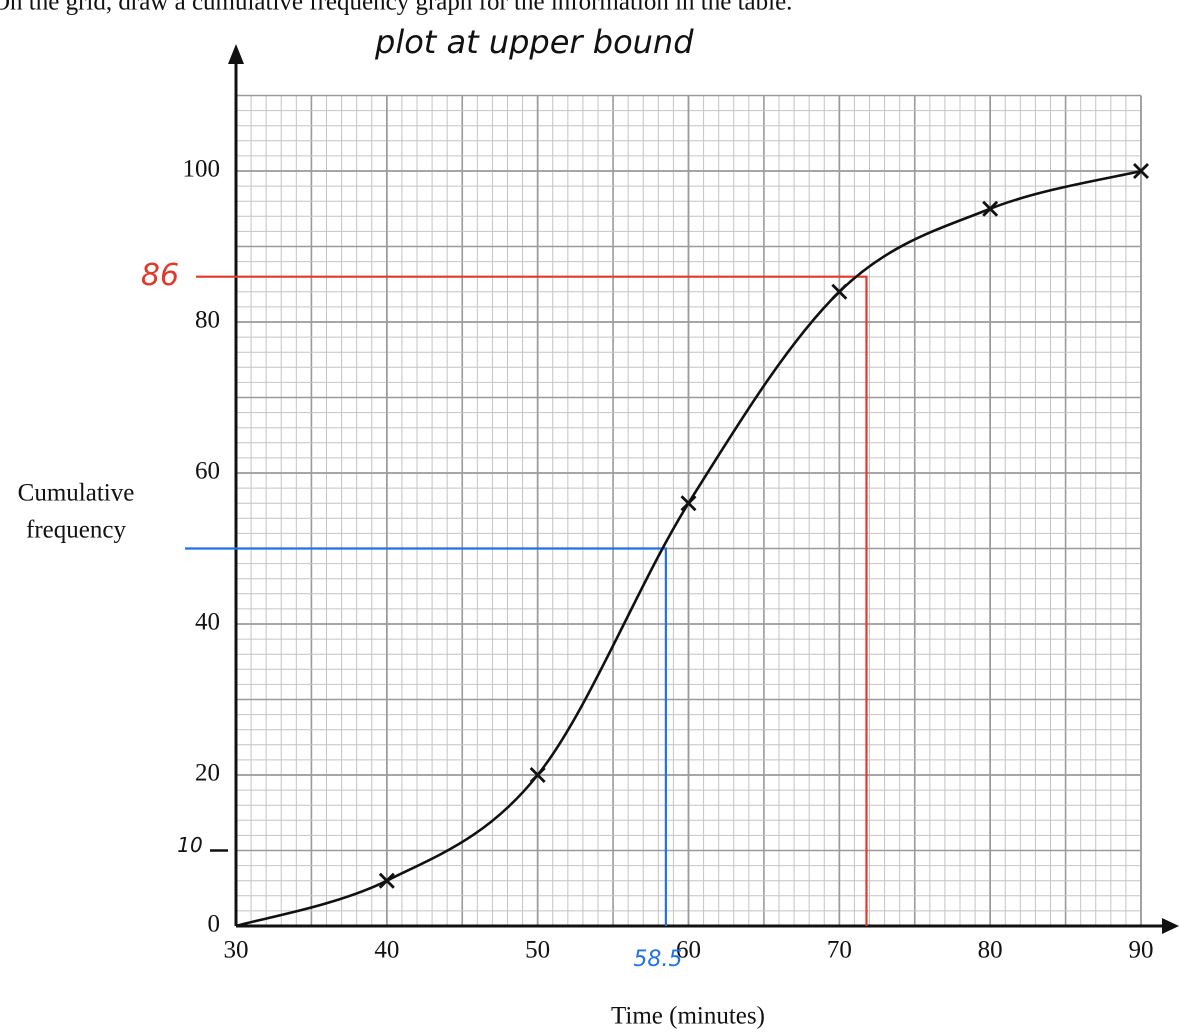 The height and width of the screenshot is (1035, 1179). I want to click on y-axis-label: Cumulative, so click(76, 493).